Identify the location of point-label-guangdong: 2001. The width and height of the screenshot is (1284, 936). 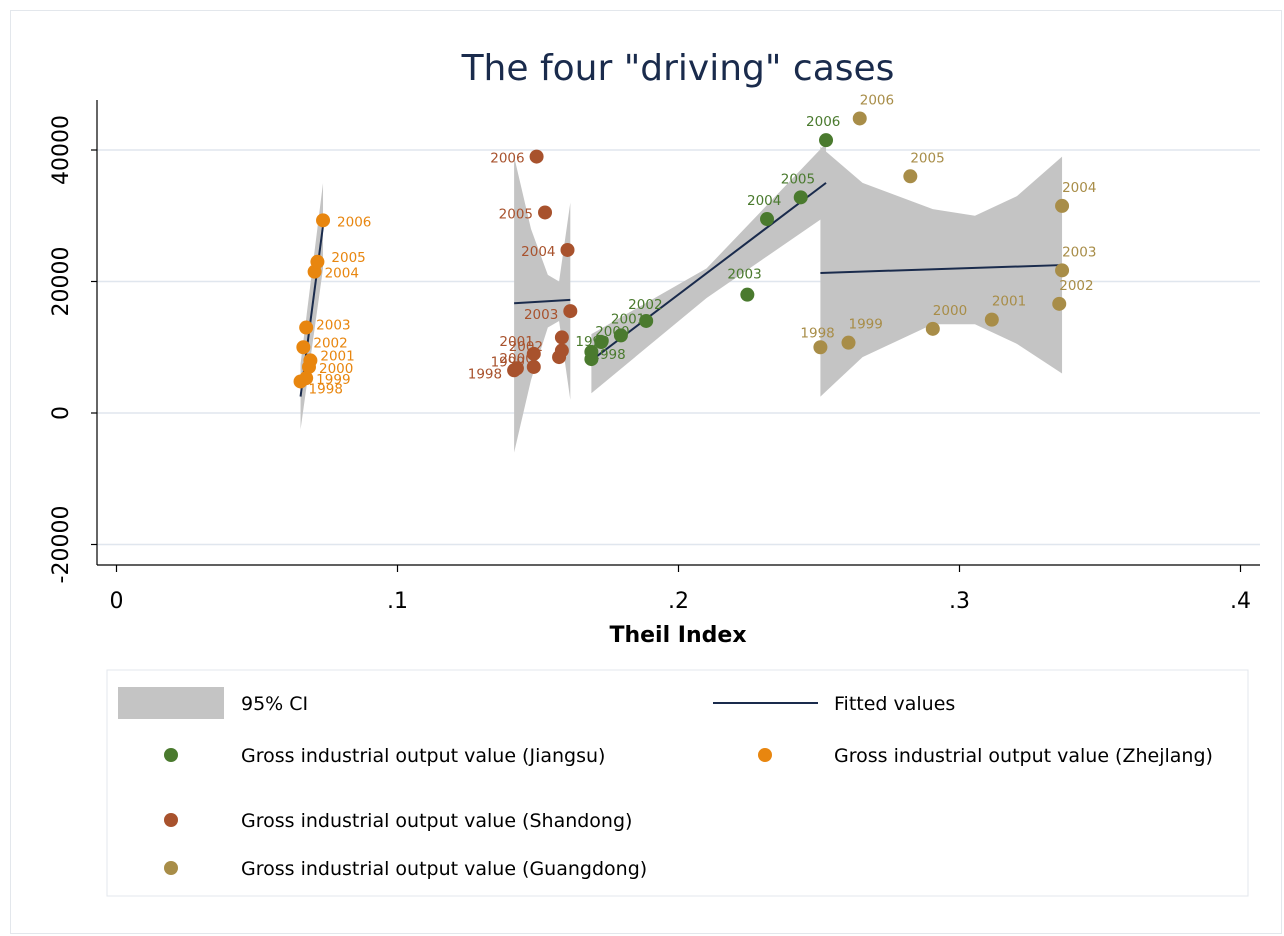
(1009, 302).